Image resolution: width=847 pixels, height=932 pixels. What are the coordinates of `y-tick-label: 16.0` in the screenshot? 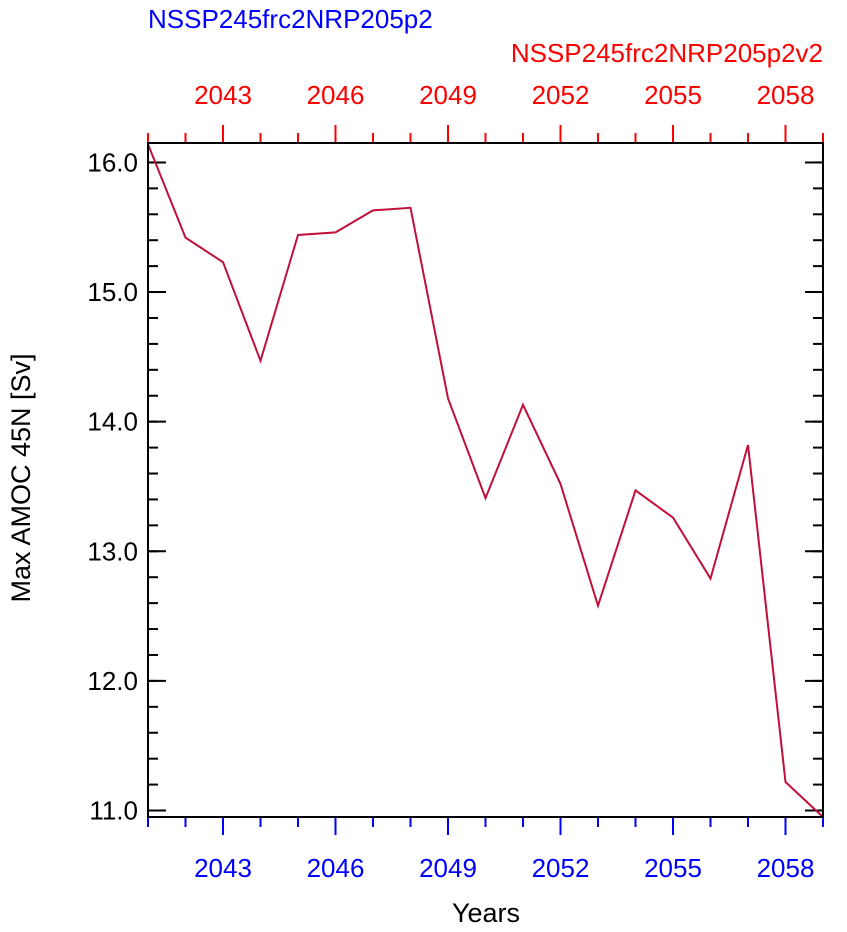 It's located at (112, 162).